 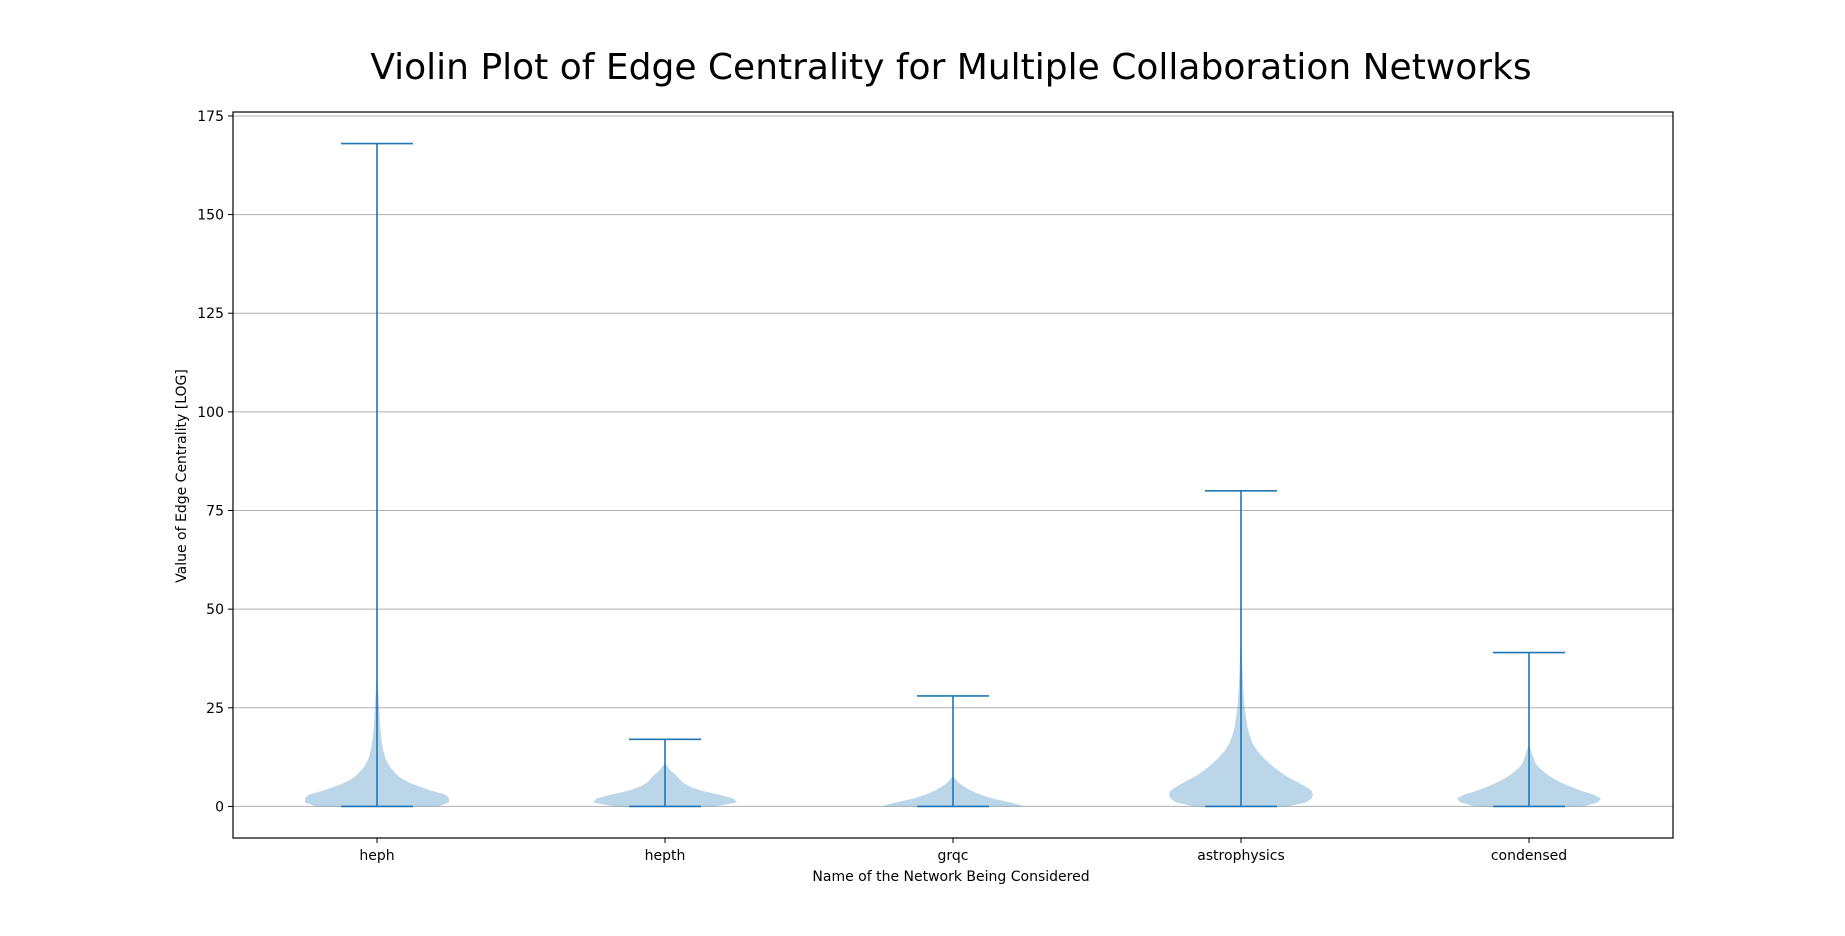 What do you see at coordinates (210, 216) in the screenshot?
I see `y-tick-label: 150` at bounding box center [210, 216].